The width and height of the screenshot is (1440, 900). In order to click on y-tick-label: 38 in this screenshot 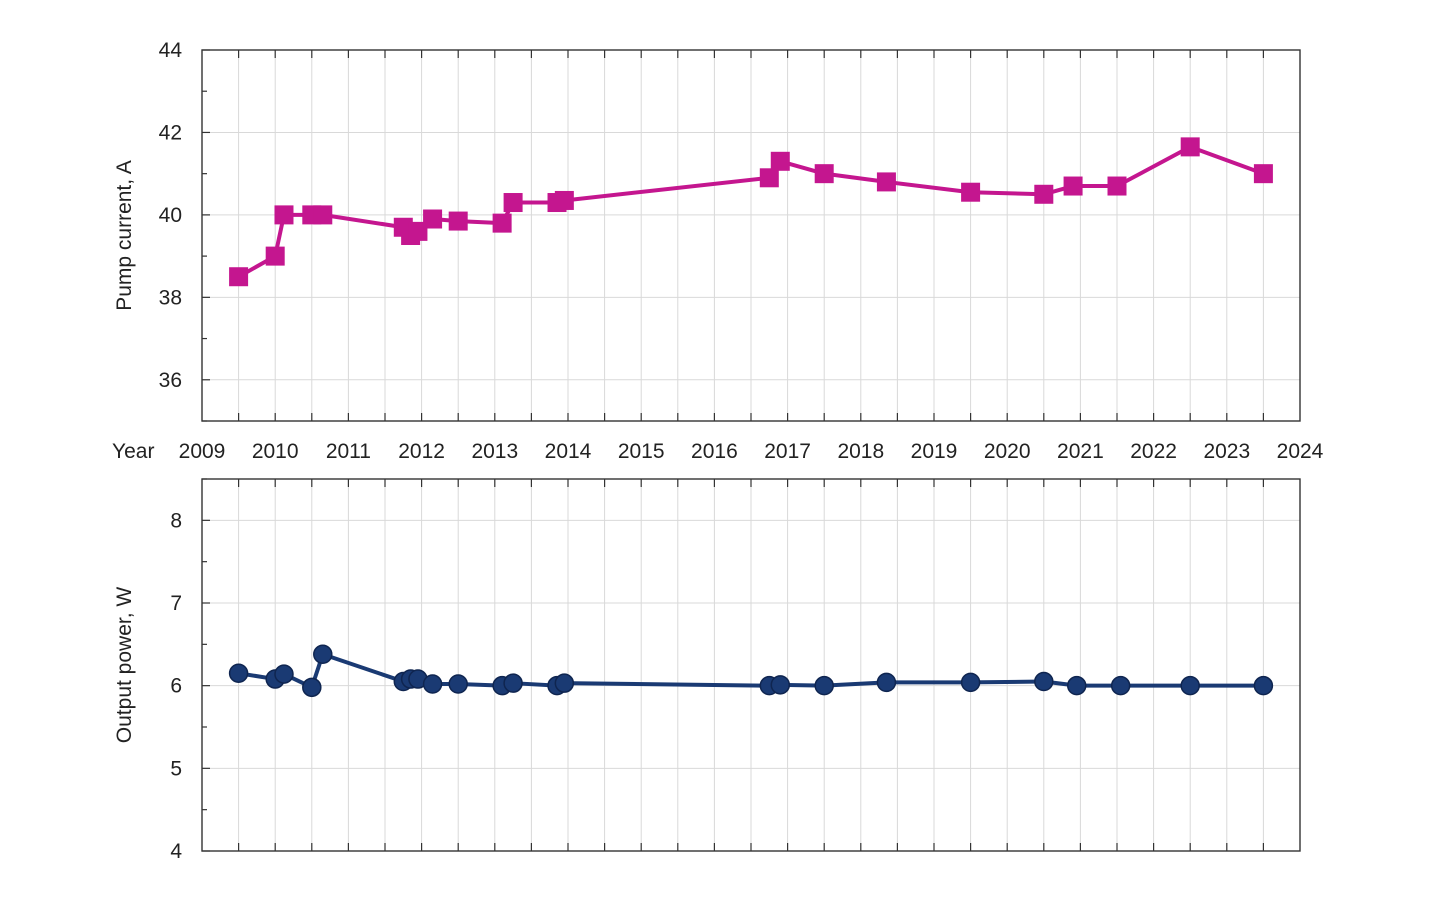, I will do `click(170, 297)`.